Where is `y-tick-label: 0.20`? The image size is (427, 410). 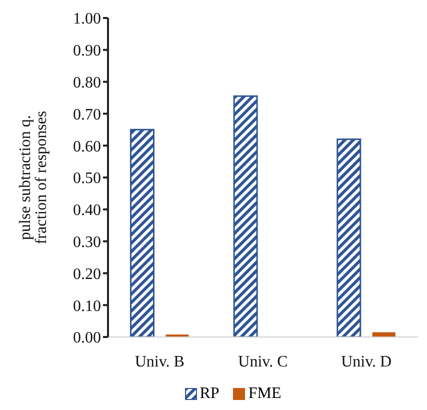 y-tick-label: 0.20 is located at coordinates (87, 274).